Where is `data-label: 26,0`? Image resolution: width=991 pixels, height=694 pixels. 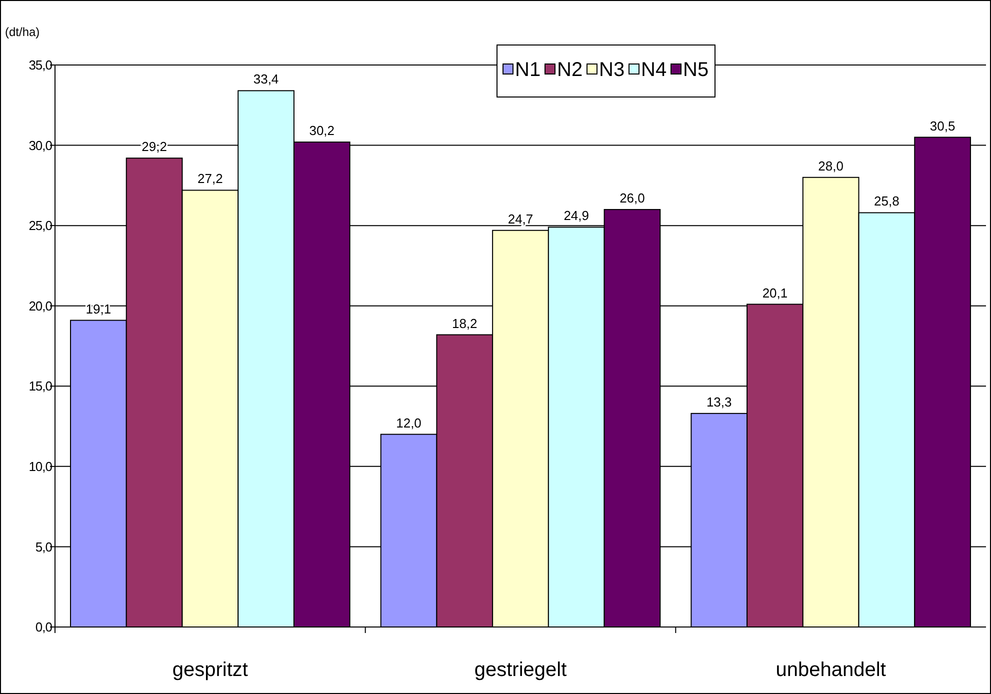 data-label: 26,0 is located at coordinates (632, 198).